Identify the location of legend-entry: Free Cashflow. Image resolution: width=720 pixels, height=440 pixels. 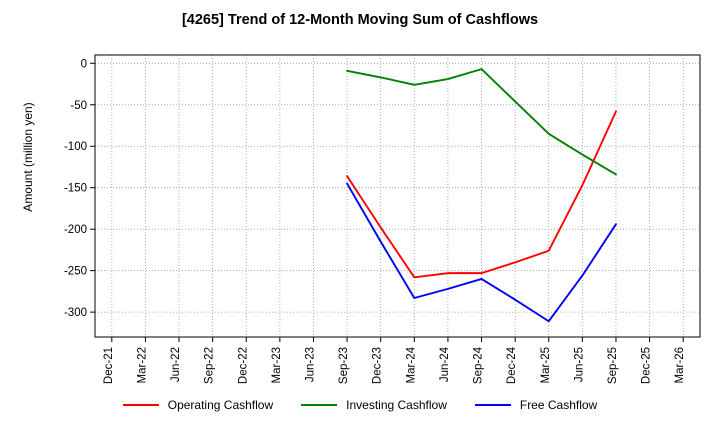
(536, 405).